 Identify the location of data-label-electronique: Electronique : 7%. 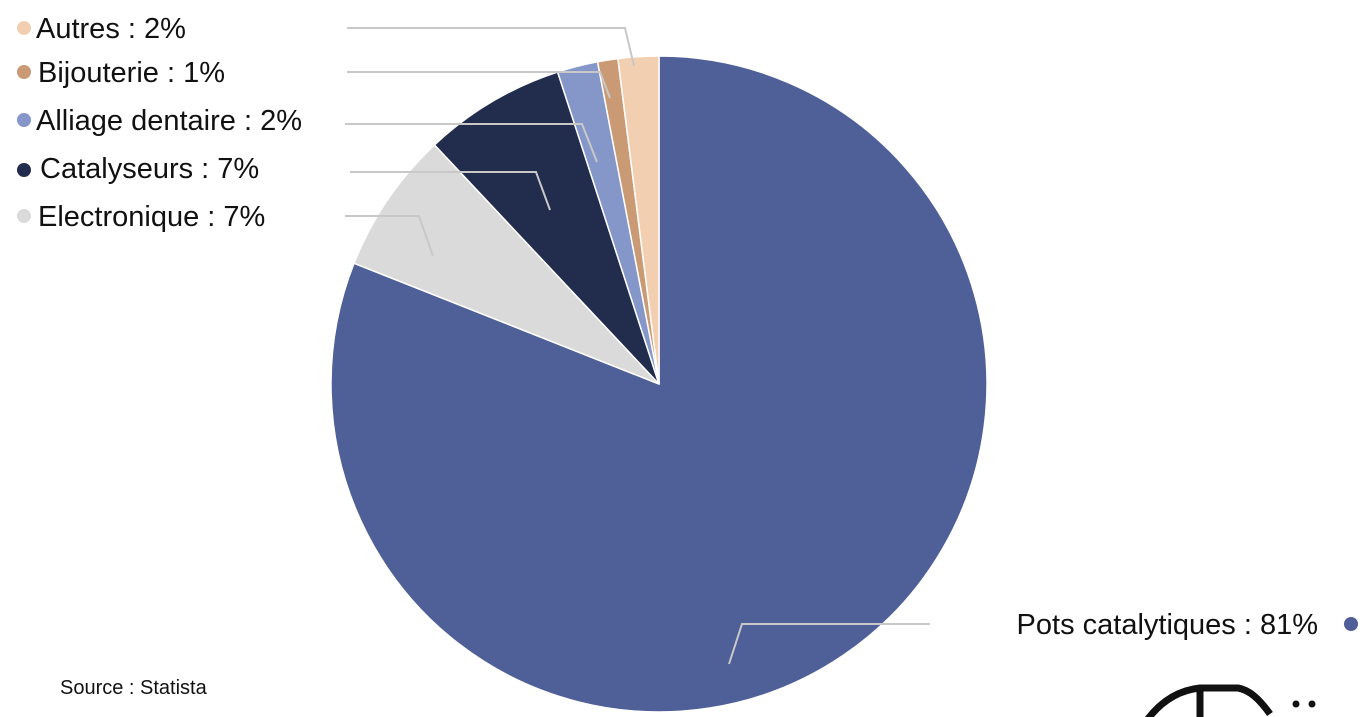
(151, 217).